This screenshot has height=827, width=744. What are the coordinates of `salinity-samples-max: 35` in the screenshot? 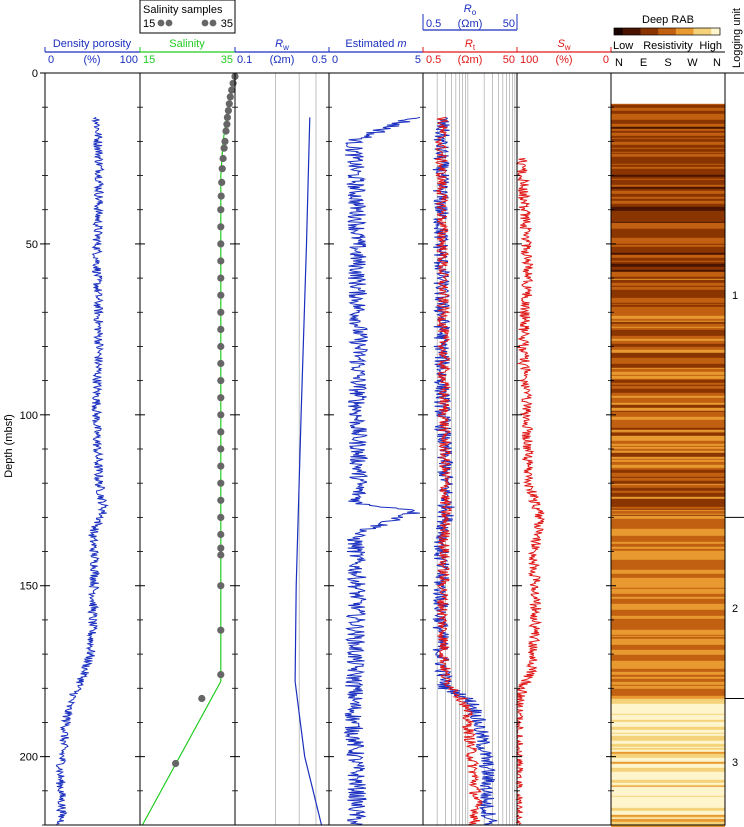 It's located at (227, 24).